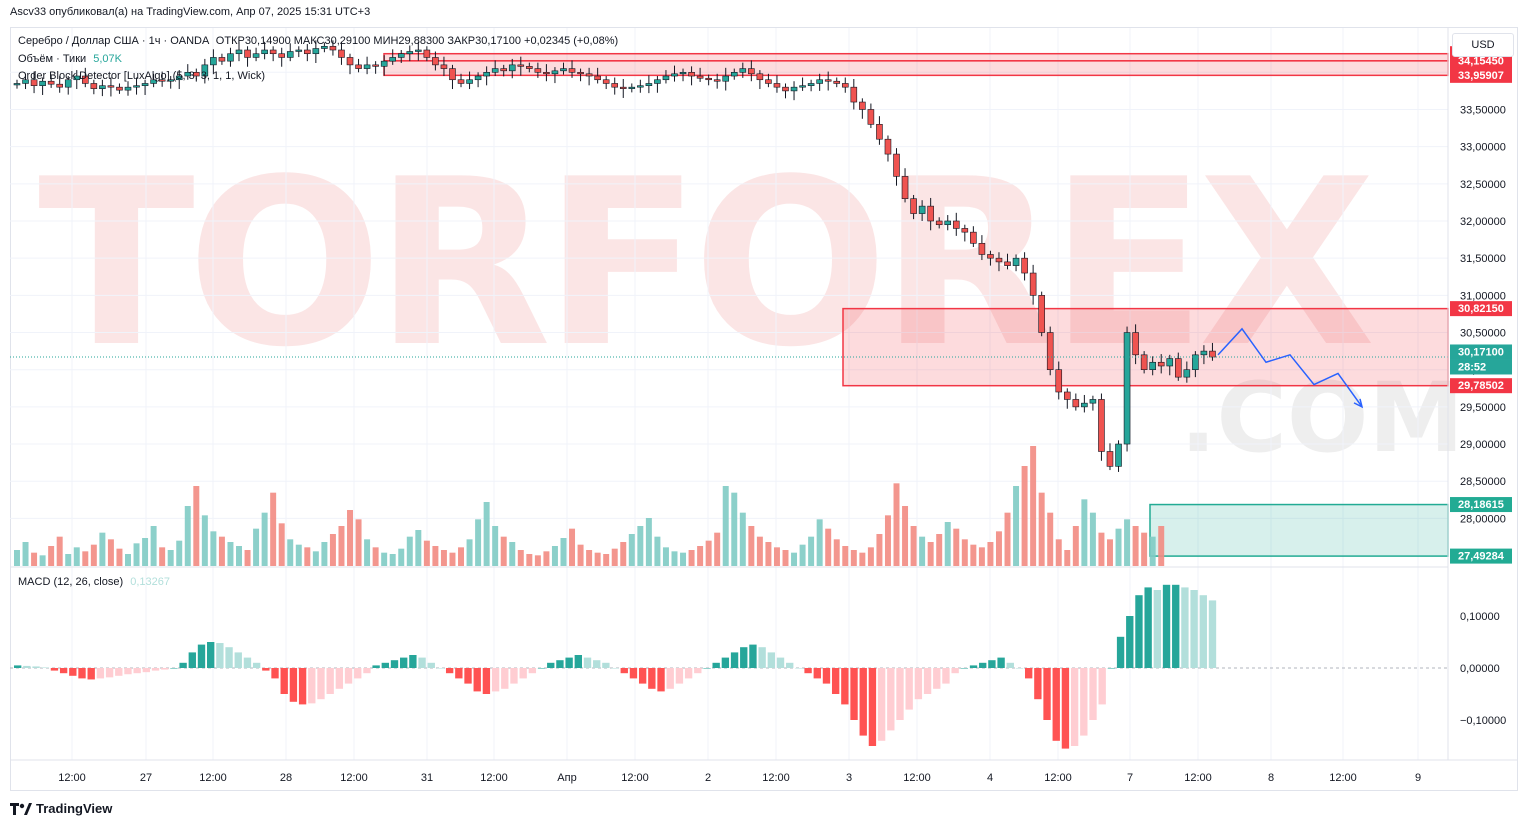 Image resolution: width=1528 pixels, height=827 pixels. Describe the element at coordinates (1418, 778) in the screenshot. I see `time-tick-label: 9` at that location.